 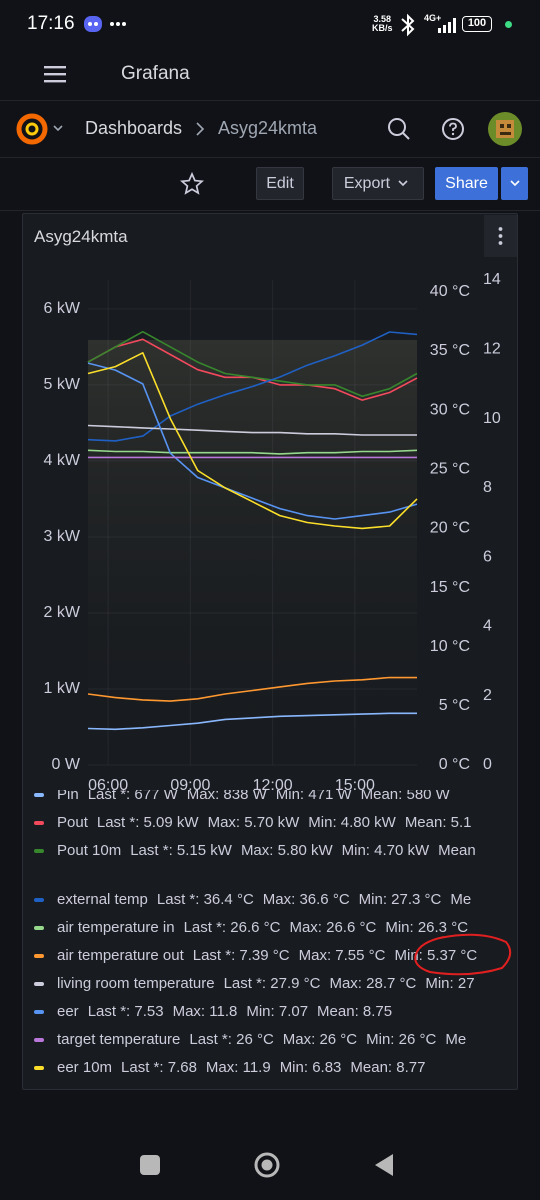 What do you see at coordinates (270, 210) in the screenshot?
I see `divider` at bounding box center [270, 210].